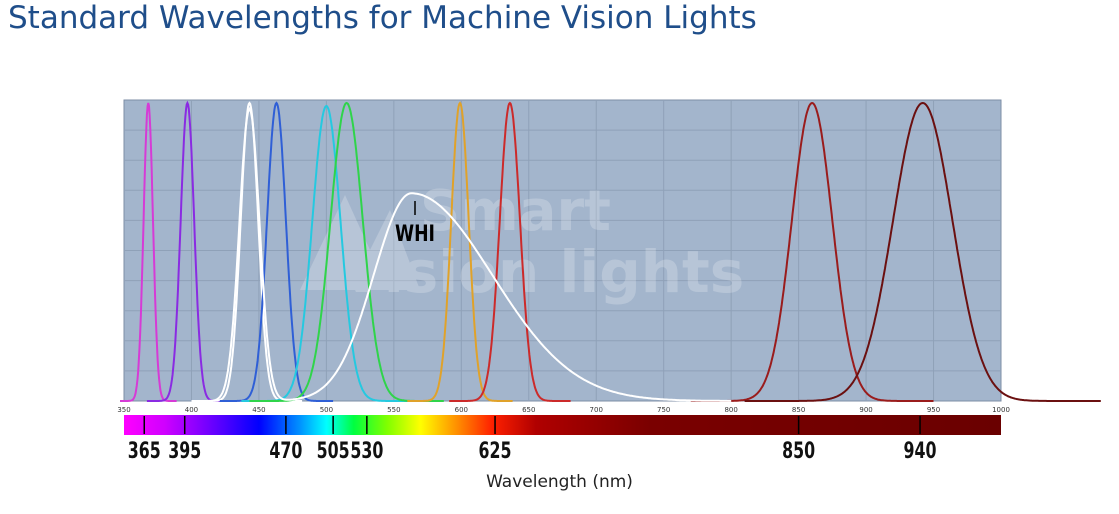  What do you see at coordinates (366, 451) in the screenshot?
I see `band-label: 530` at bounding box center [366, 451].